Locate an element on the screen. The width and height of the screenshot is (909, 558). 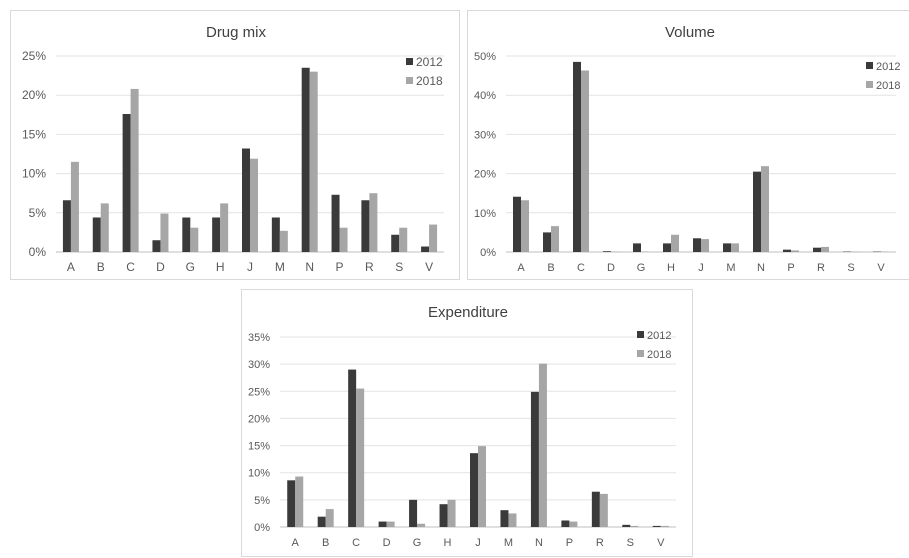
drug-mix-bar-2012-J is located at coordinates (246, 200).